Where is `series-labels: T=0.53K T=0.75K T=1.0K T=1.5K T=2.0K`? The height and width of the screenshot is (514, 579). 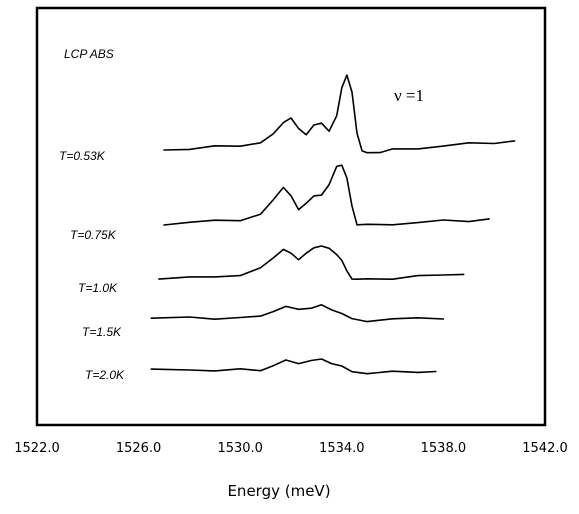
series-labels: T=0.53K T=0.75K T=1.0K T=1.5K T=2.0K is located at coordinates (92, 265).